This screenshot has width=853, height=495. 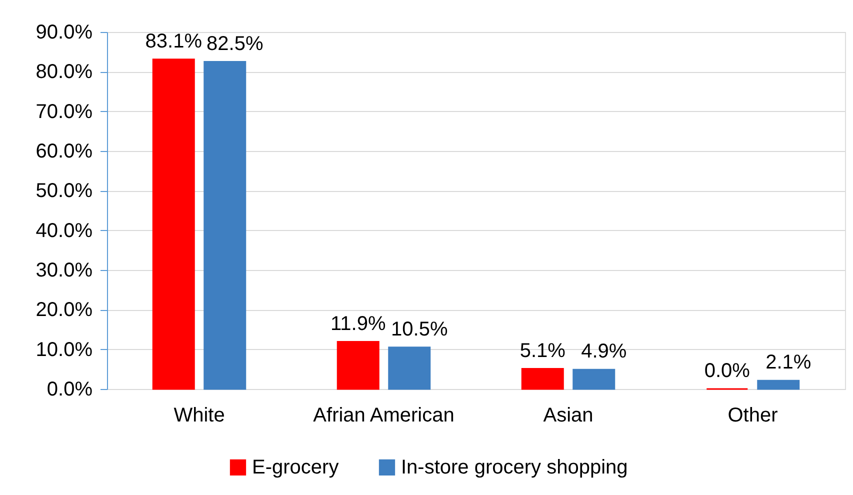 What do you see at coordinates (64, 72) in the screenshot?
I see `y-tick-label: 80.0%` at bounding box center [64, 72].